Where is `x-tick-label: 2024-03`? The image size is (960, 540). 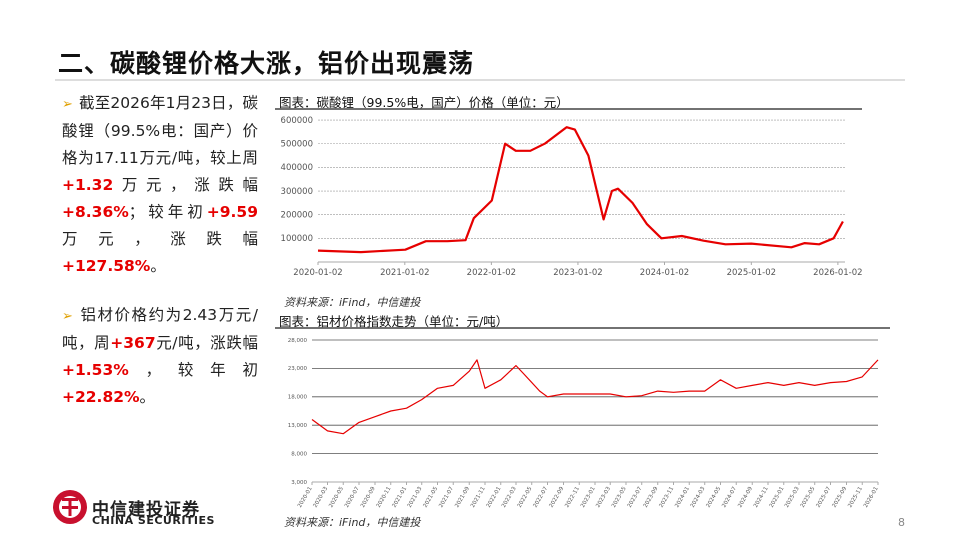
x-tick-label: 2024-03 is located at coordinates (698, 497).